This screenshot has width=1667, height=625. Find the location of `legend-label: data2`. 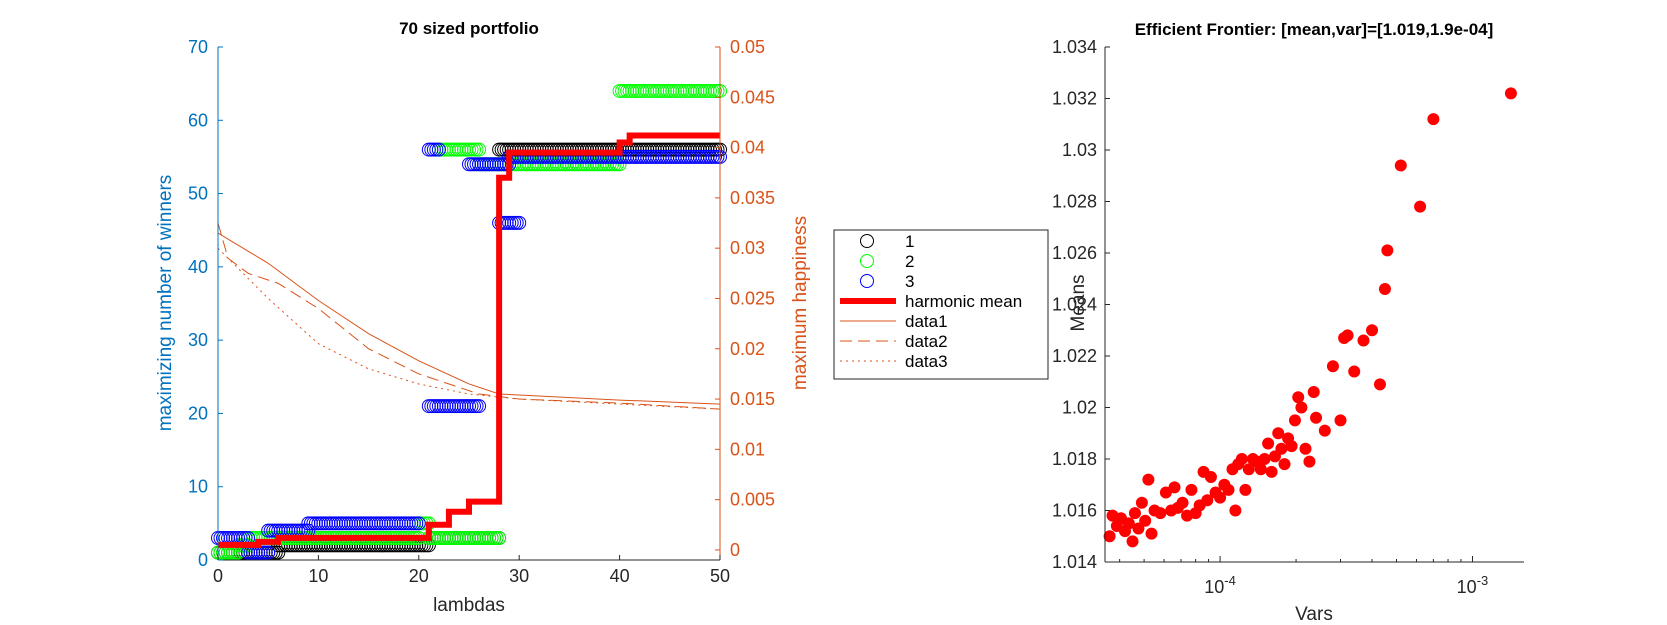

legend-label: data2 is located at coordinates (926, 341).